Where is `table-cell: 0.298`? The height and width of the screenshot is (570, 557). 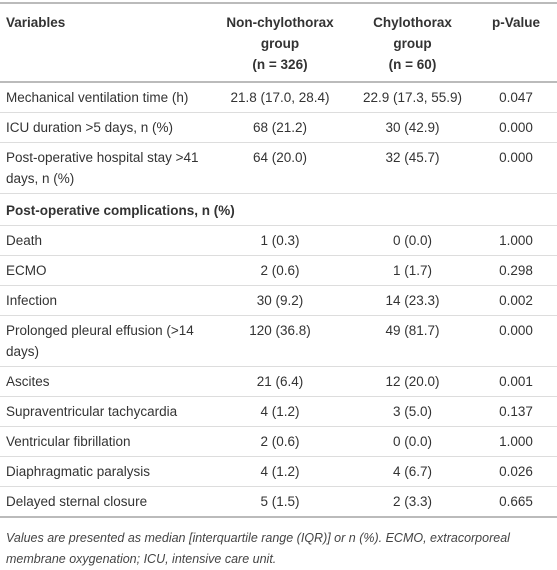
table-cell: 0.298 is located at coordinates (516, 270).